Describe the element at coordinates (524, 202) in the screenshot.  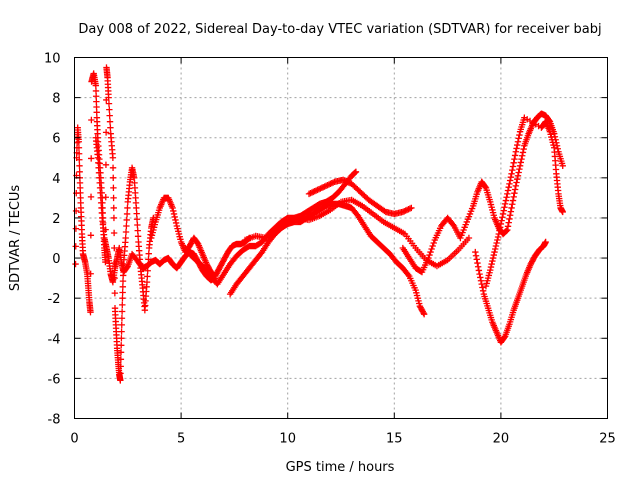
I see `series-track-late-climb` at that location.